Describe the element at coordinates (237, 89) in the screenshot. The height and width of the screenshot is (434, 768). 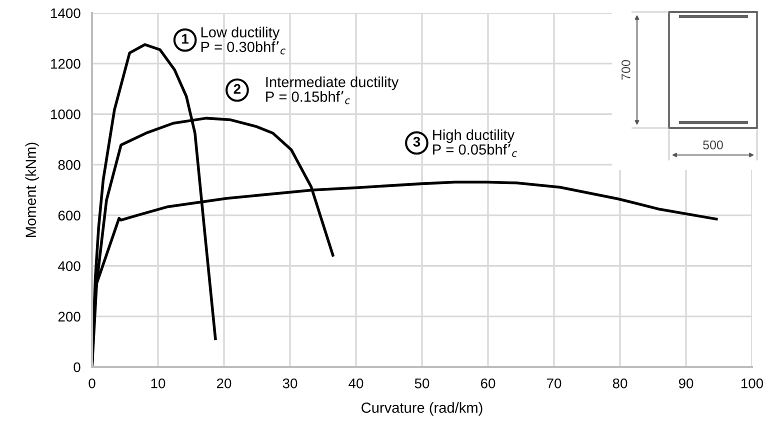
I see `annotation: 2` at that location.